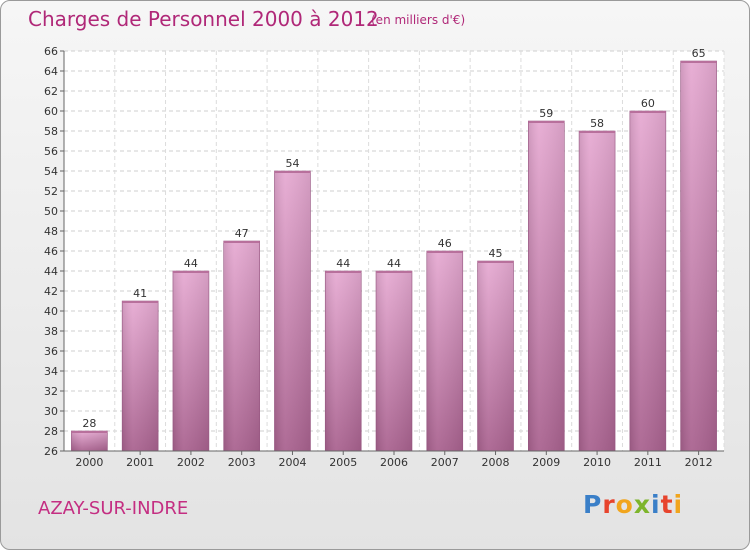 The image size is (750, 550). I want to click on data-label: 28, so click(89, 423).